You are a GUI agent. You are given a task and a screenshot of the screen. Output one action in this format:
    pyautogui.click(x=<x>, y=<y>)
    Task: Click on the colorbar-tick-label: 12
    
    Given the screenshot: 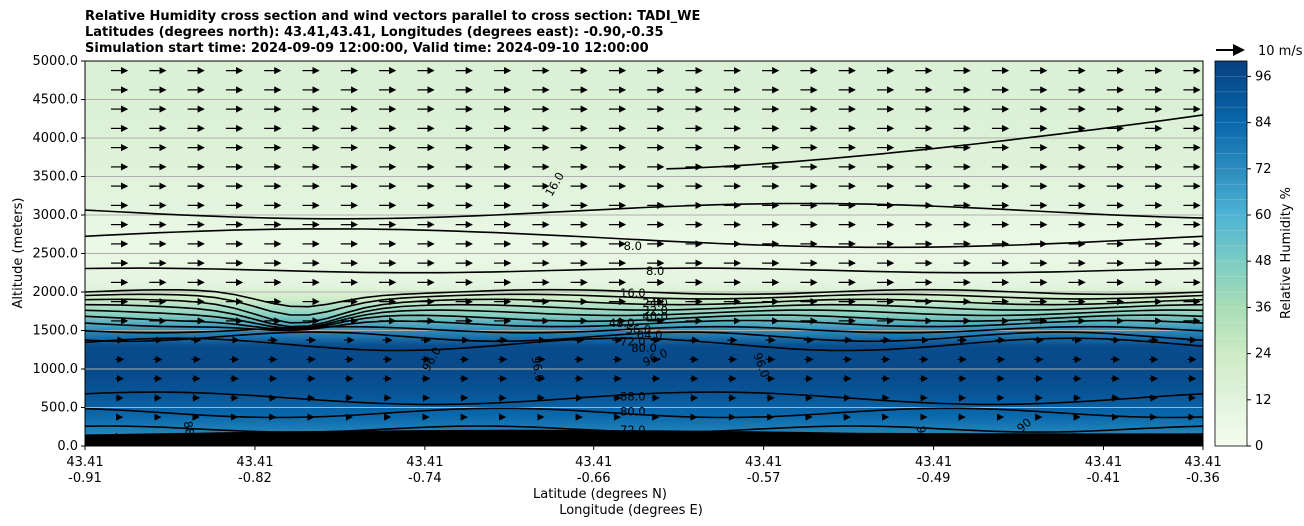 What is the action you would take?
    pyautogui.click(x=1263, y=400)
    